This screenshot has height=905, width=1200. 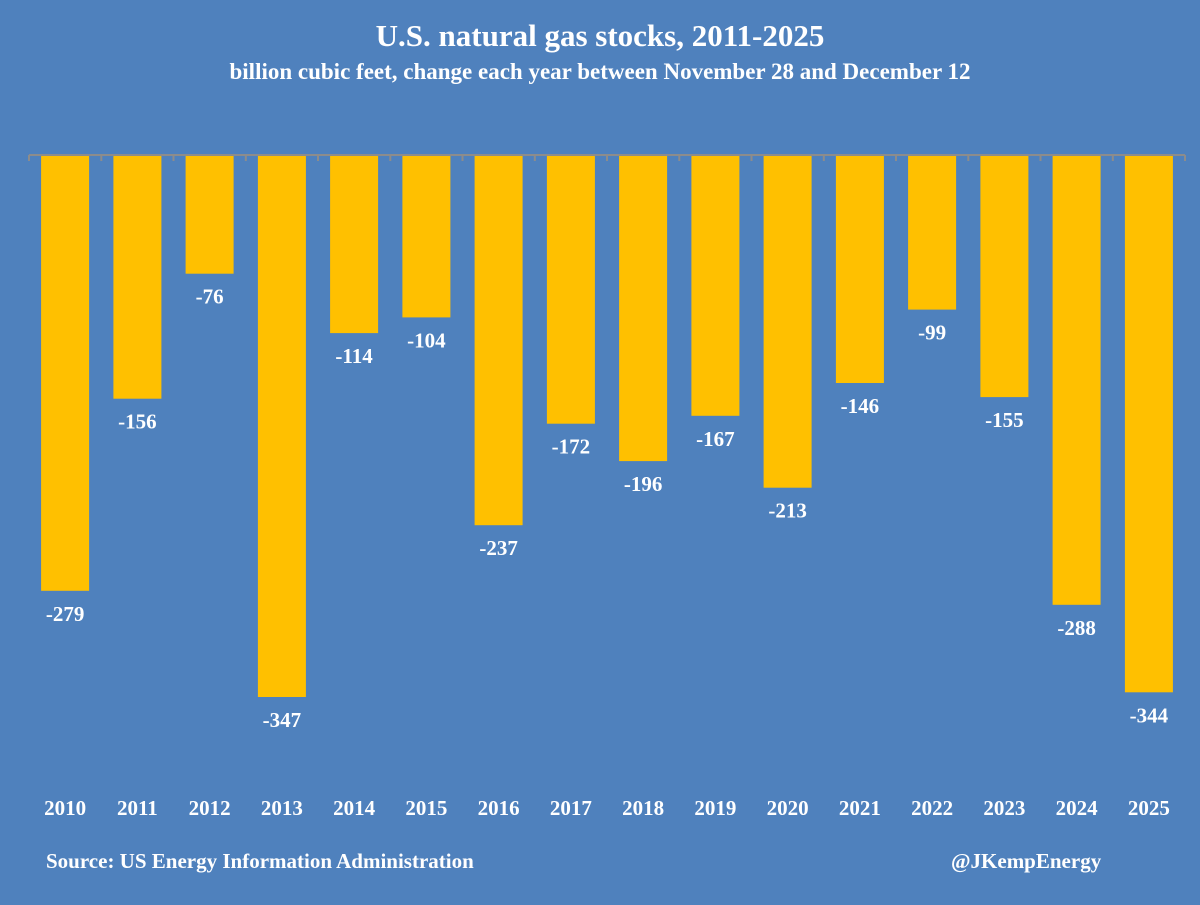 What do you see at coordinates (498, 548) in the screenshot?
I see `data-label-2016: -237` at bounding box center [498, 548].